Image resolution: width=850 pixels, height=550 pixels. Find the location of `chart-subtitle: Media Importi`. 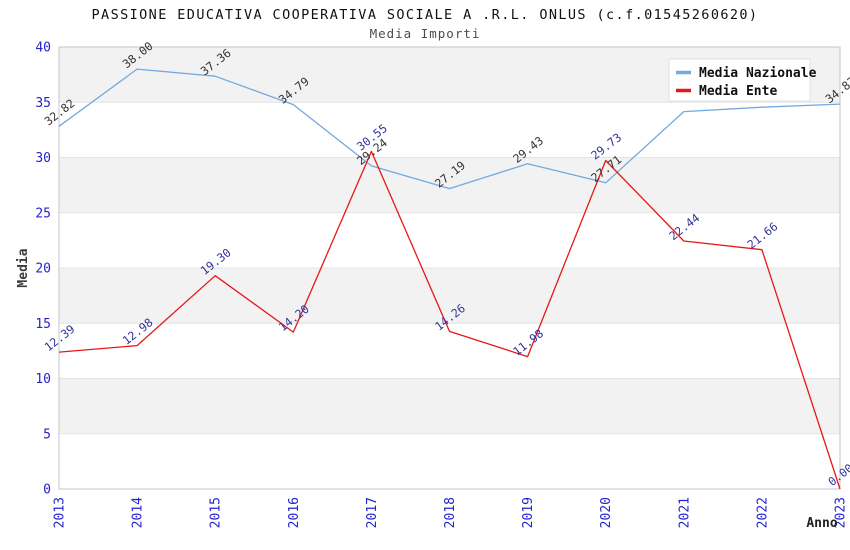

chart-subtitle: Media Importi is located at coordinates (425, 33).